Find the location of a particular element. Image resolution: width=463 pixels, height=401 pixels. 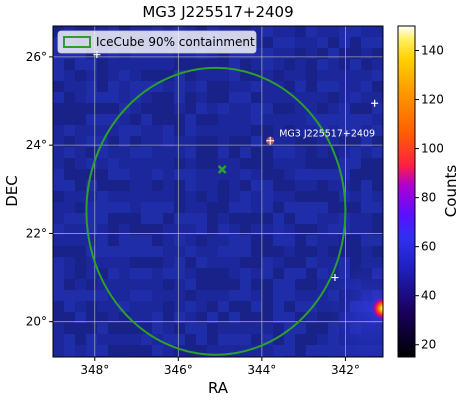

y-tick-label: 24° is located at coordinates (36, 145).